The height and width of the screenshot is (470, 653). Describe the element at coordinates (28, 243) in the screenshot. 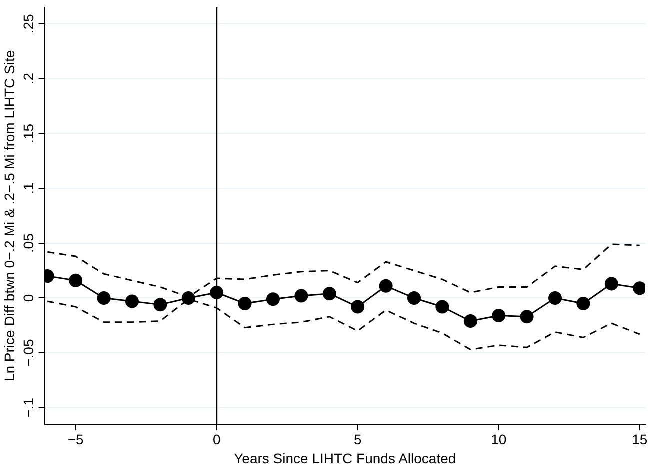

I see `y-tick-label: .05` at that location.